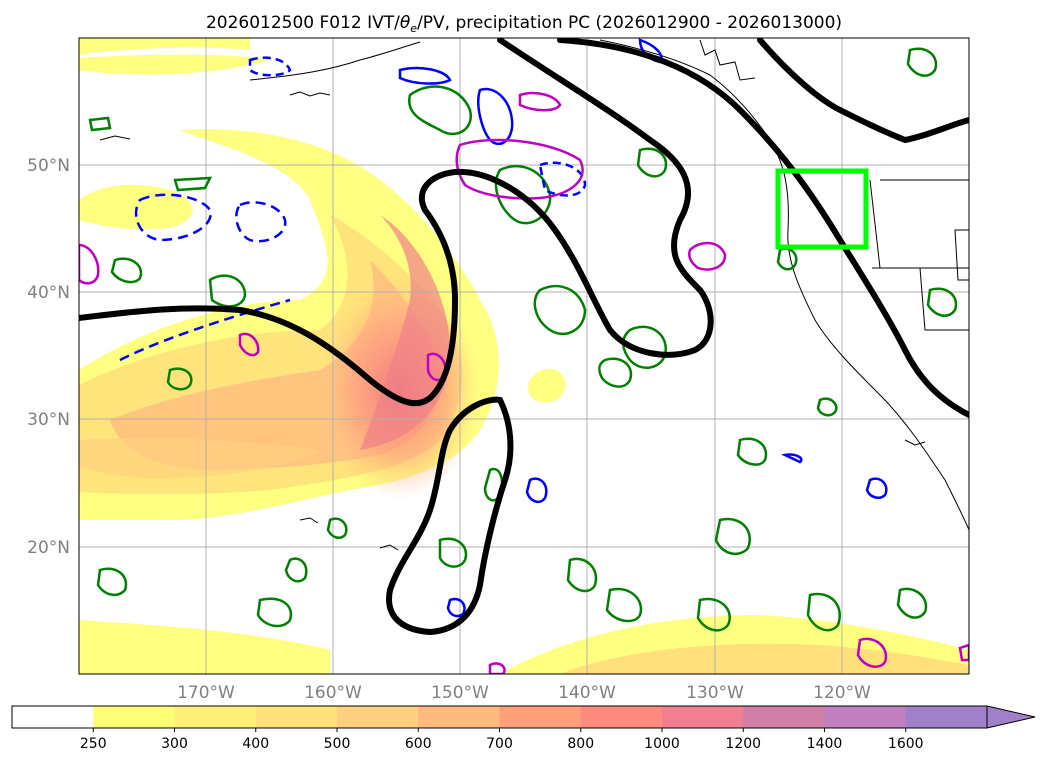  What do you see at coordinates (524, 693) in the screenshot?
I see `longitude-labels: 170°W 160°W 150°W 140°W 130°W 120°W` at bounding box center [524, 693].